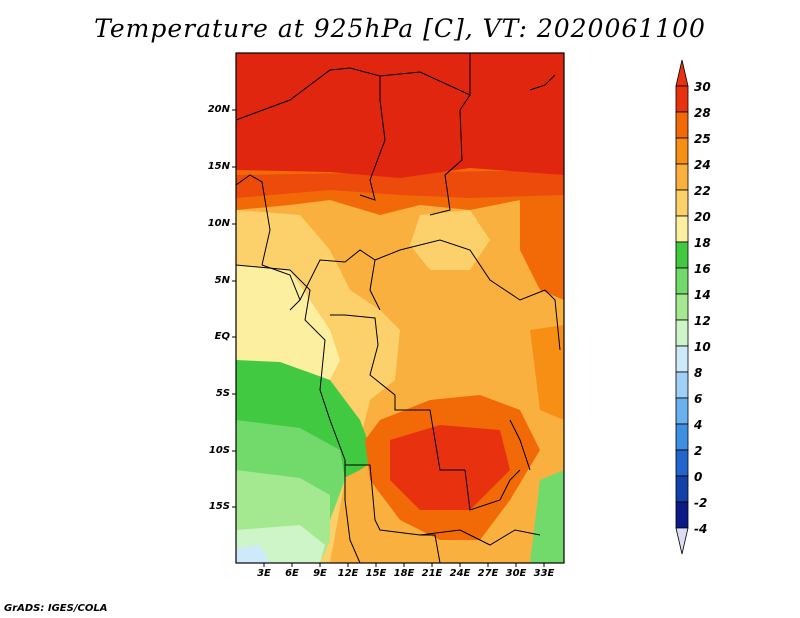  I want to click on lat-label-15n: 15N, so click(218, 166).